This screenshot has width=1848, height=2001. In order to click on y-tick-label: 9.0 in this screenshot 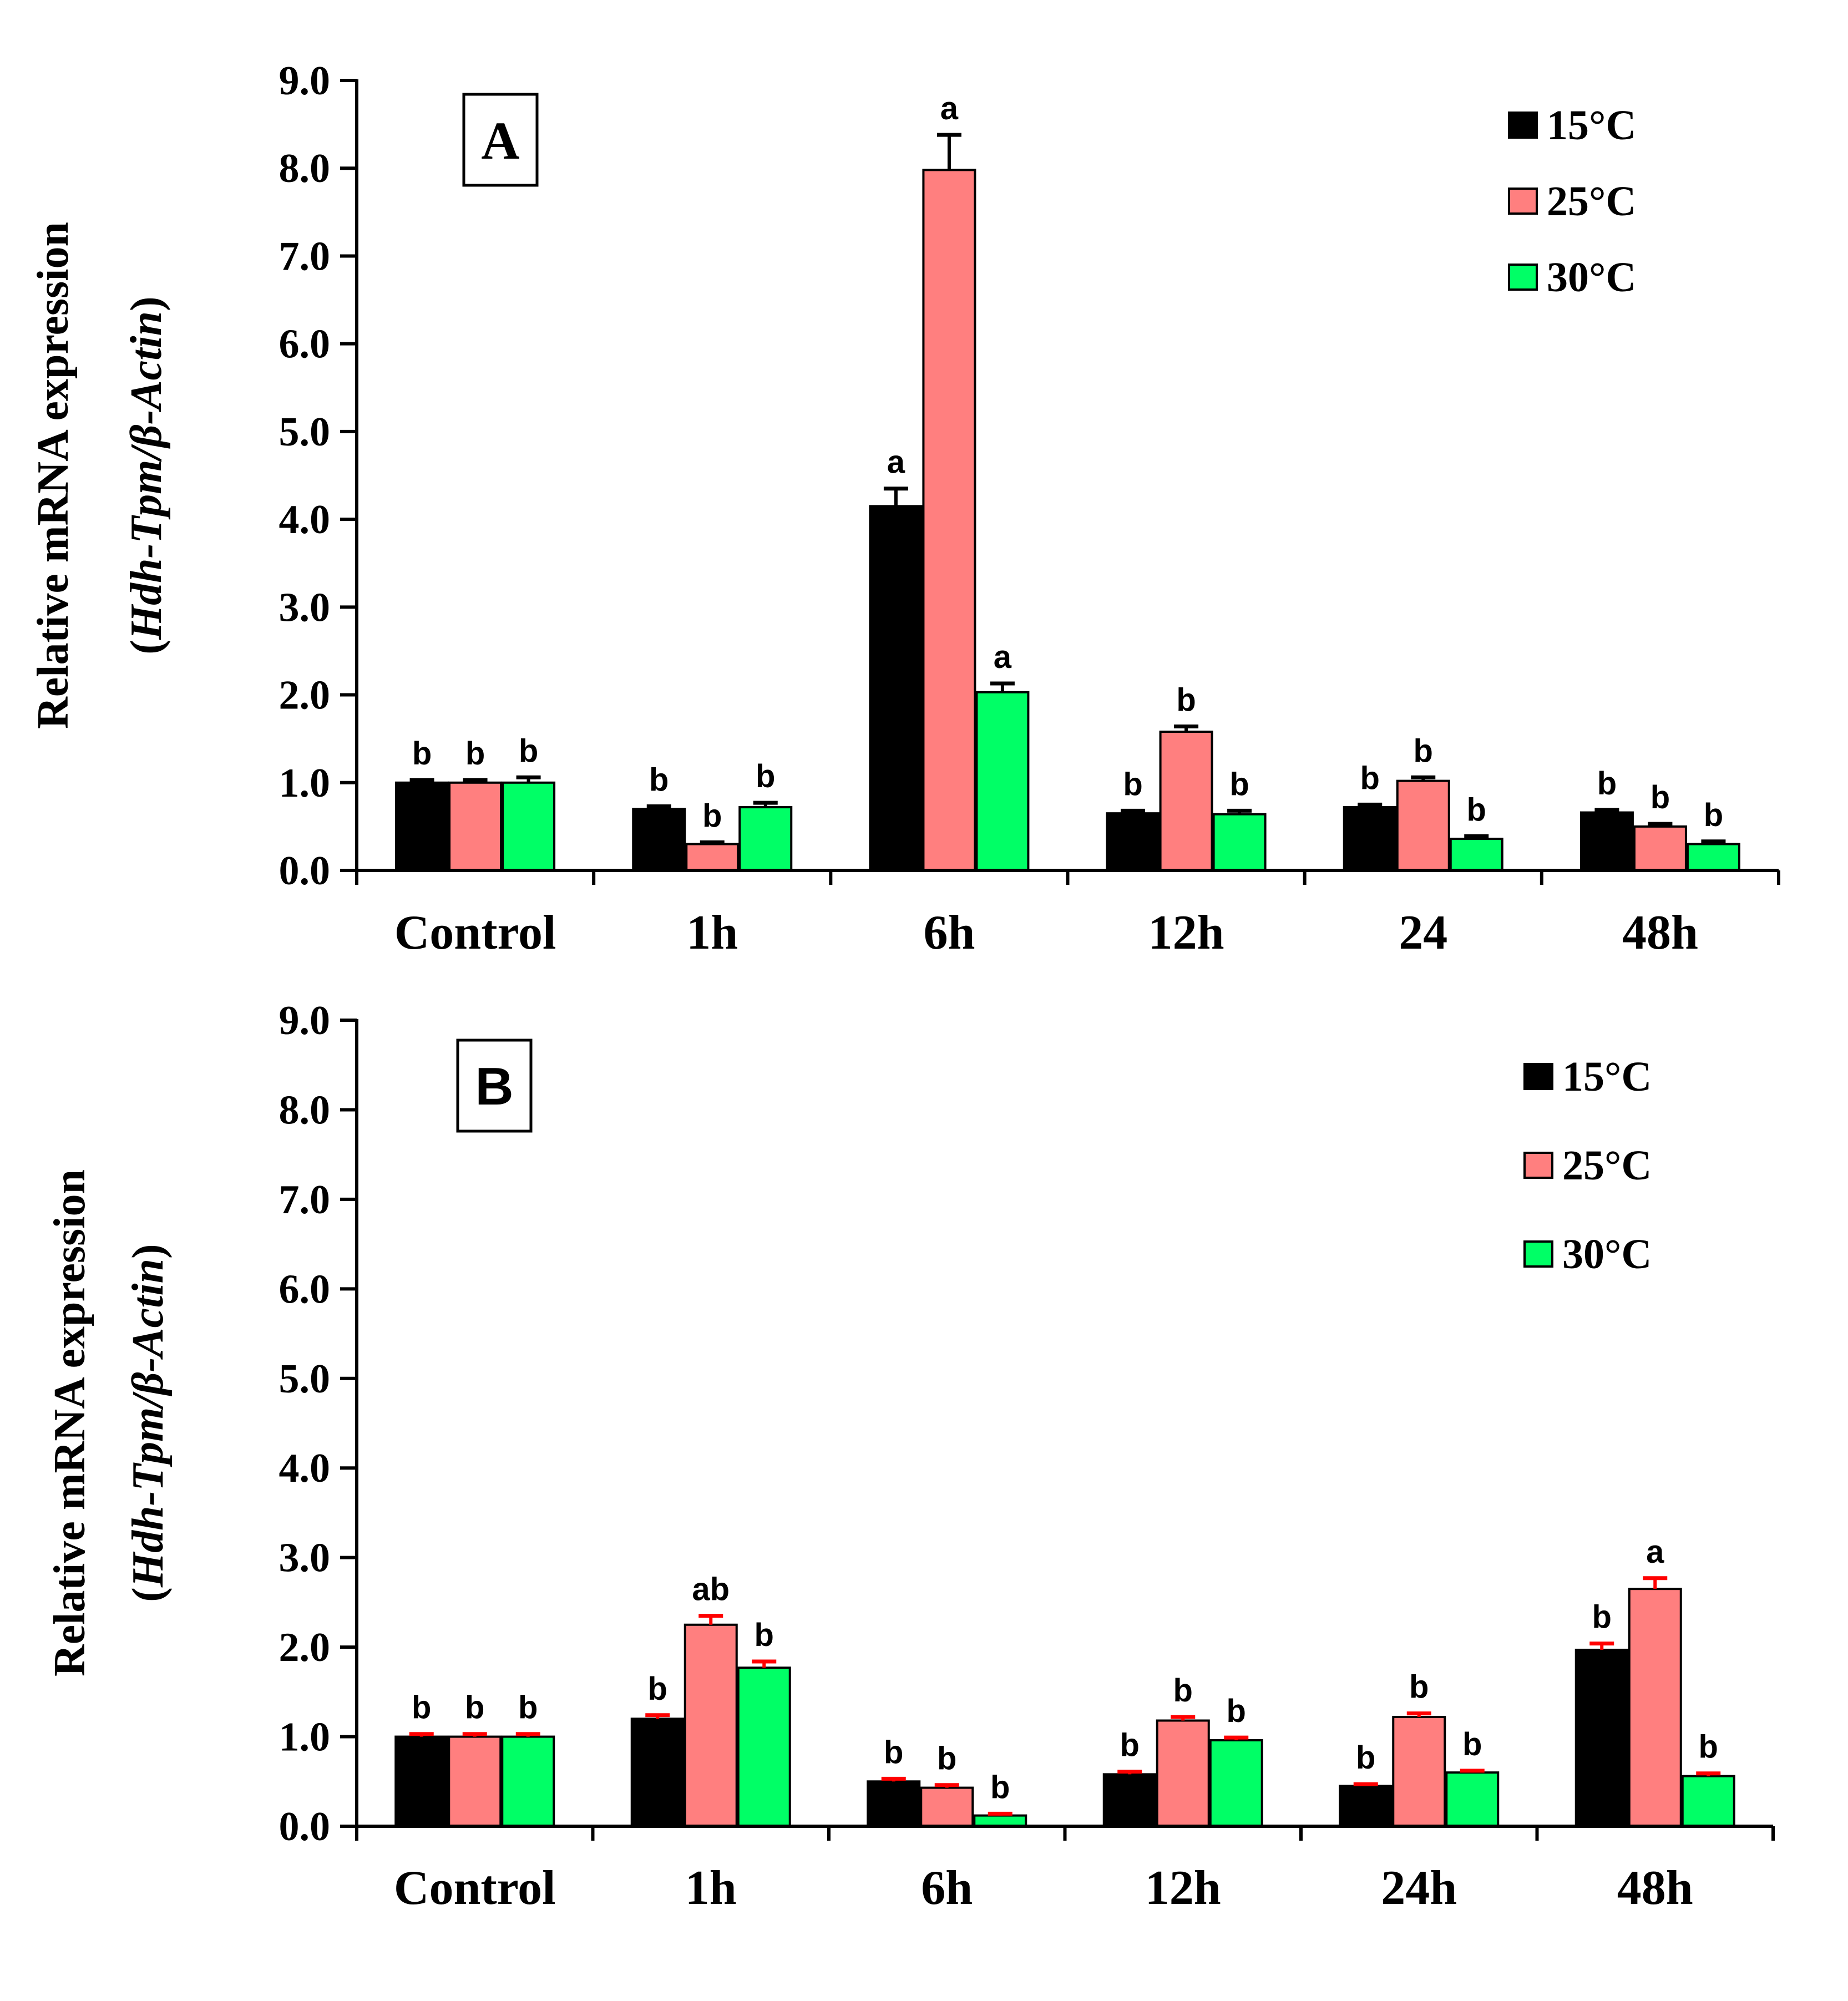, I will do `click(305, 1020)`.